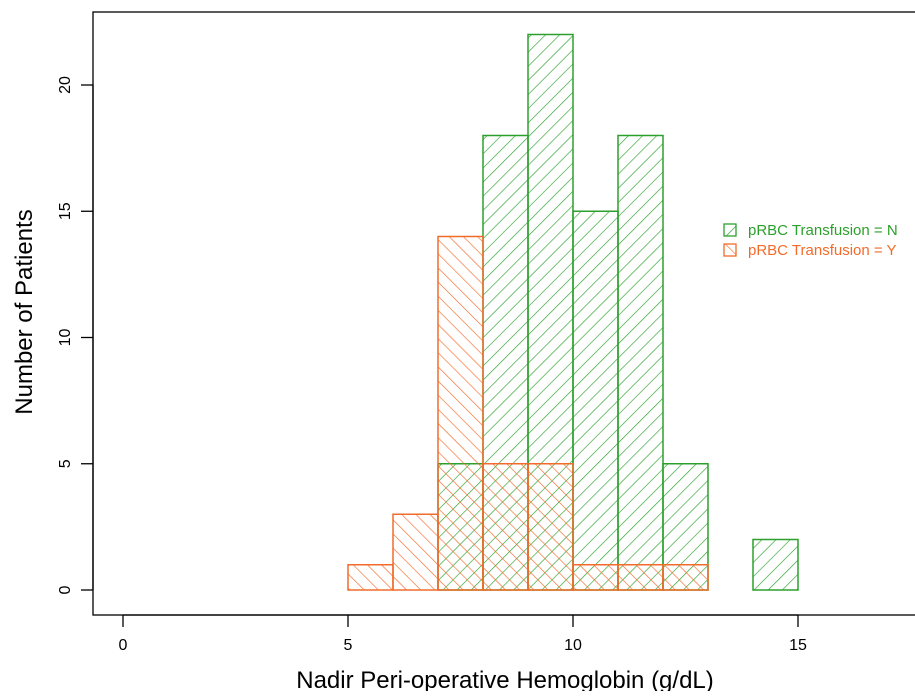  What do you see at coordinates (798, 645) in the screenshot?
I see `x-tick-label: 15` at bounding box center [798, 645].